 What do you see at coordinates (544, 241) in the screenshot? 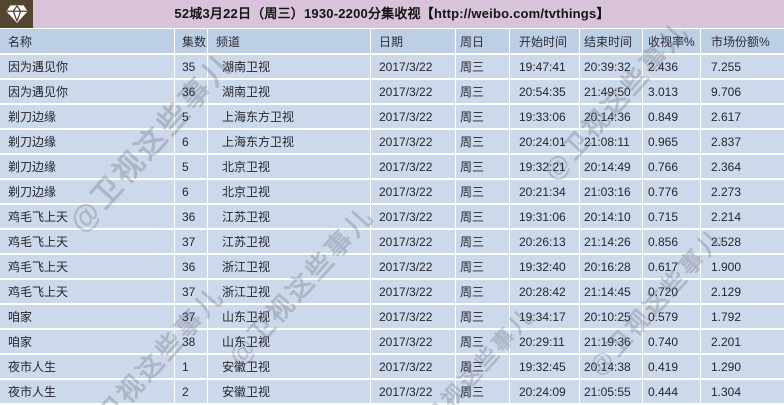
I see `table-cell: 20:26:13` at bounding box center [544, 241].